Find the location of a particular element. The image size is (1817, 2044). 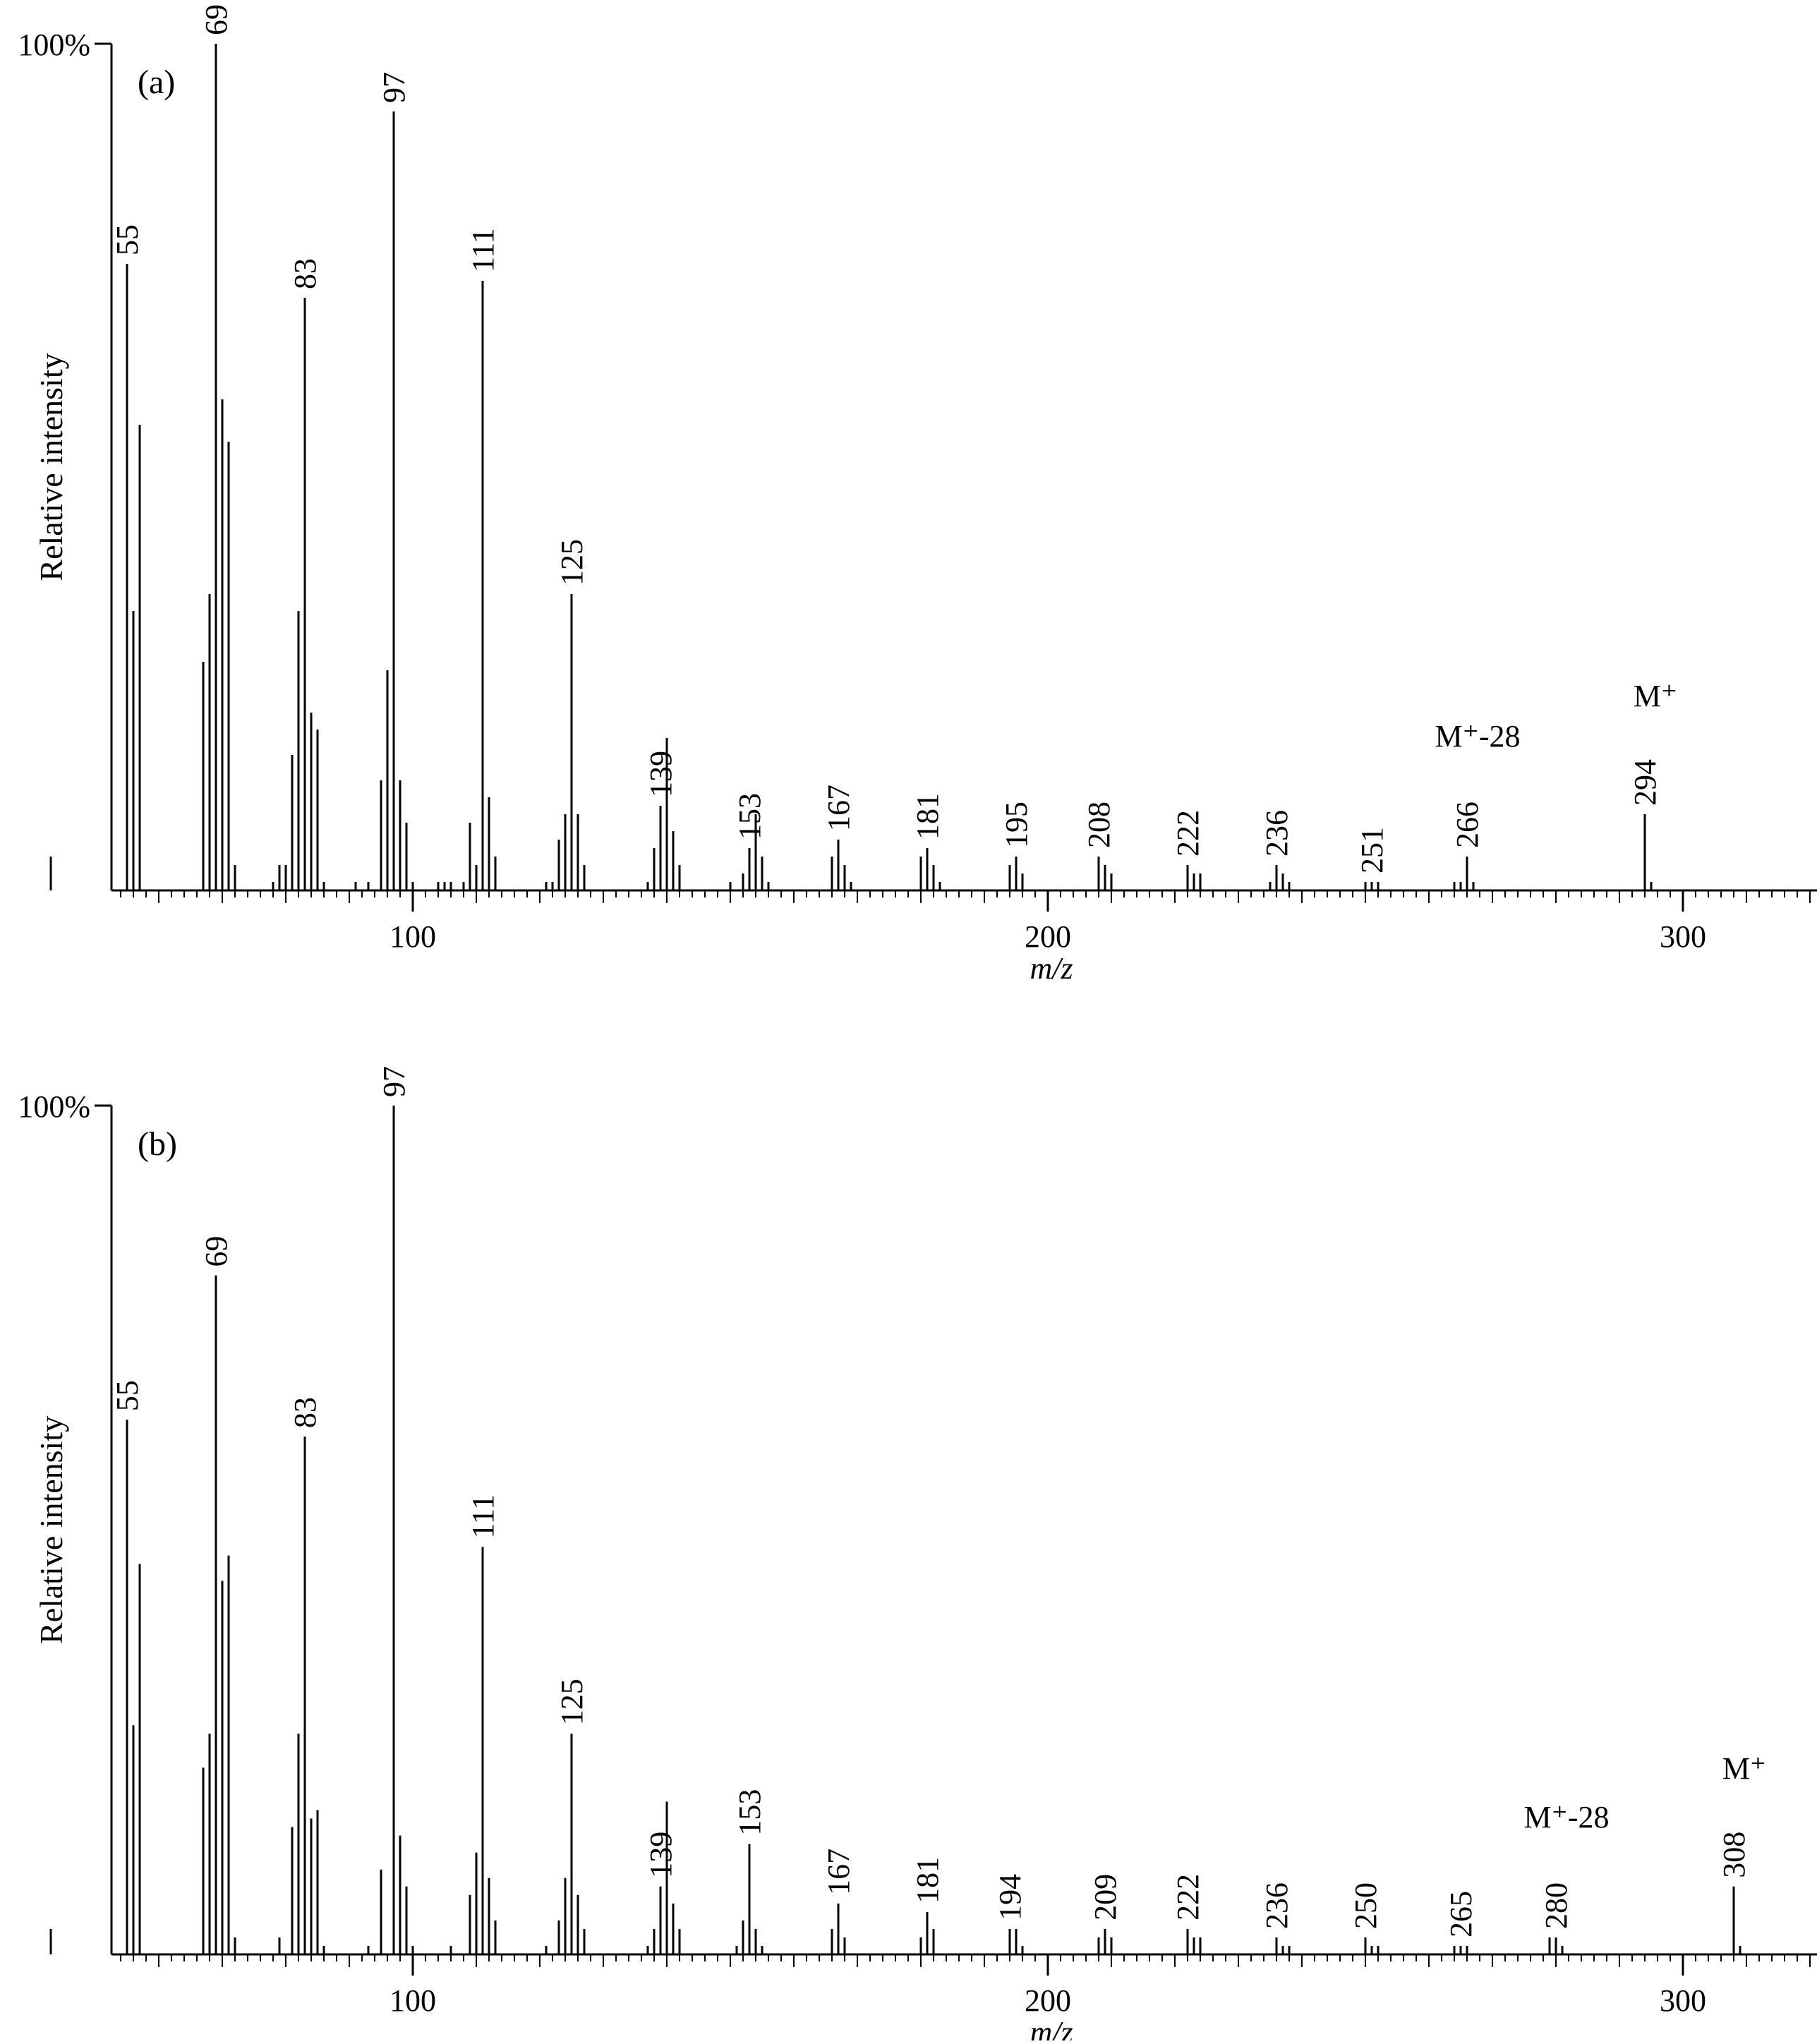

peak-label: 251 is located at coordinates (1372, 850).